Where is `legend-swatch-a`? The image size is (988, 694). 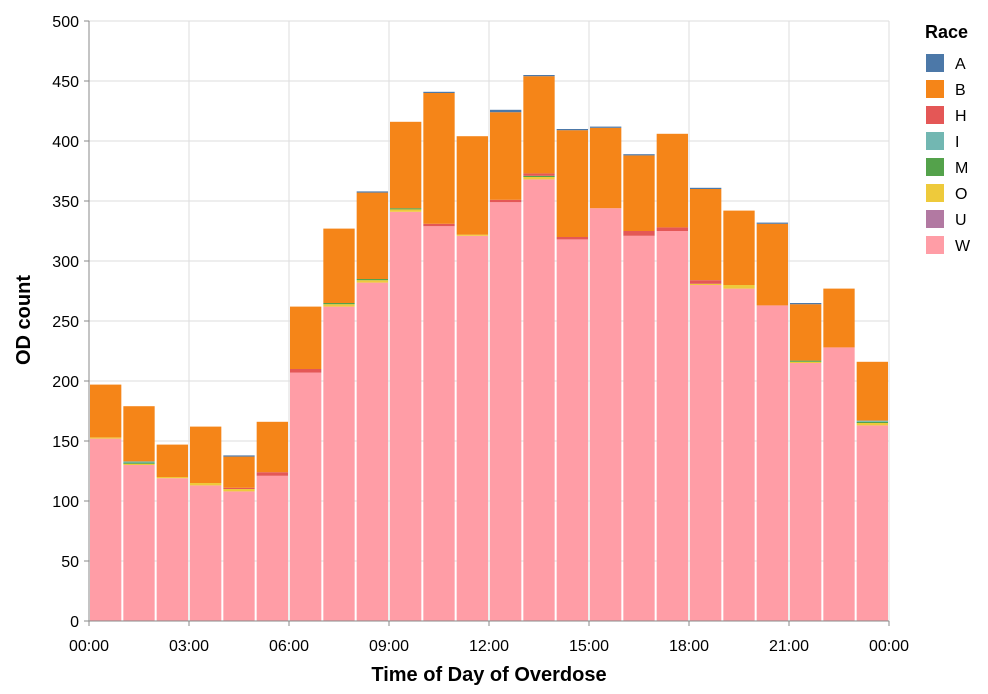 legend-swatch-a is located at coordinates (935, 63).